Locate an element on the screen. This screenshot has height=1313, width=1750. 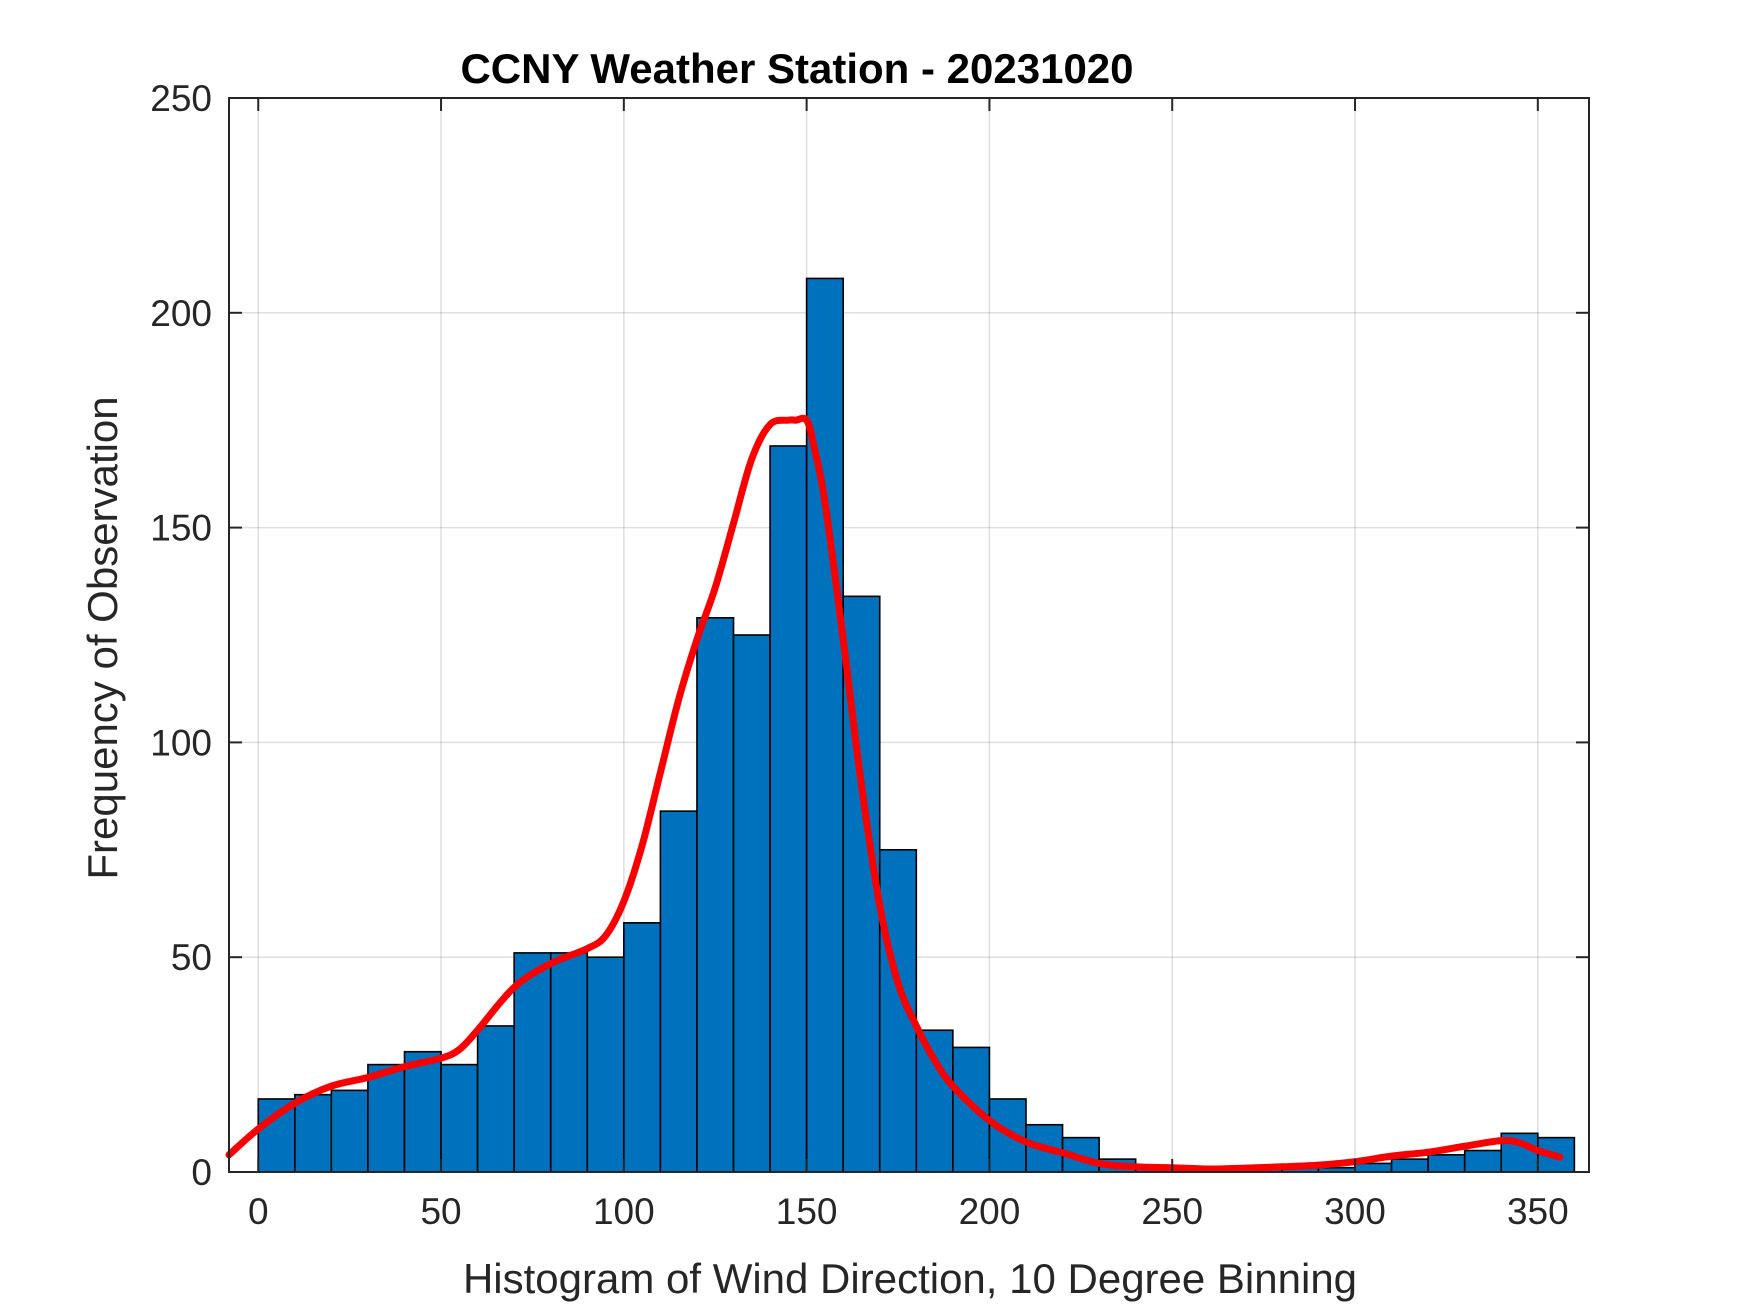
y-tick-label: 200 is located at coordinates (181, 313).